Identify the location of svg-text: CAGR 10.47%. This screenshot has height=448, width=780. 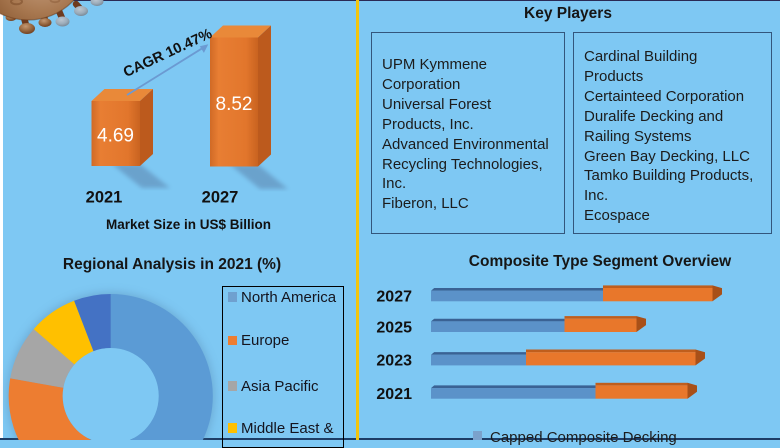
(168, 53).